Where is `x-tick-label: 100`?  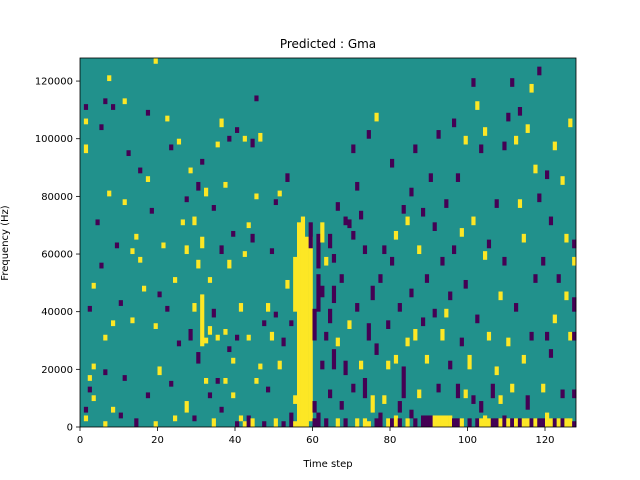 x-tick-label: 100 is located at coordinates (467, 440).